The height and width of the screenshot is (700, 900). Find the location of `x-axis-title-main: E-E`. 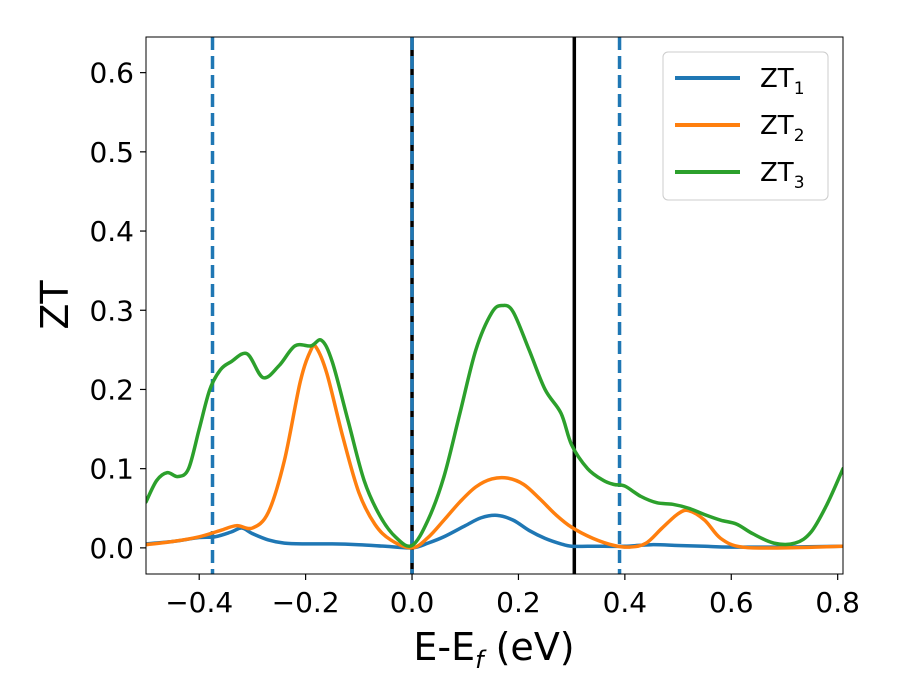

x-axis-title-main: E-E is located at coordinates (444, 647).